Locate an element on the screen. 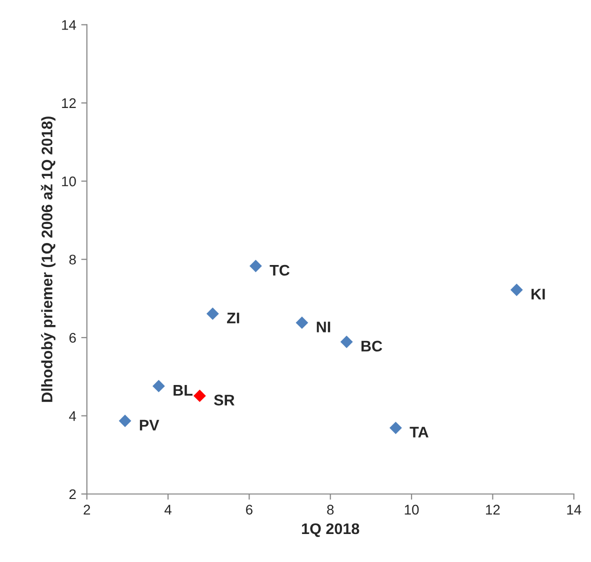 The image size is (591, 562). y-tick-label: 12 is located at coordinates (69, 103).